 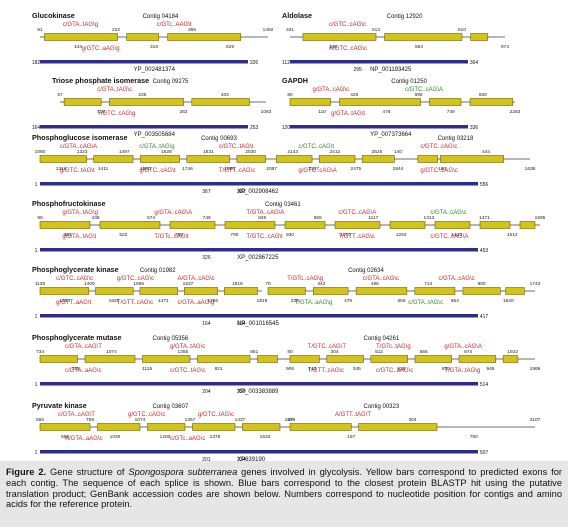 I want to click on position-number: 1595, so click(x=540, y=218).